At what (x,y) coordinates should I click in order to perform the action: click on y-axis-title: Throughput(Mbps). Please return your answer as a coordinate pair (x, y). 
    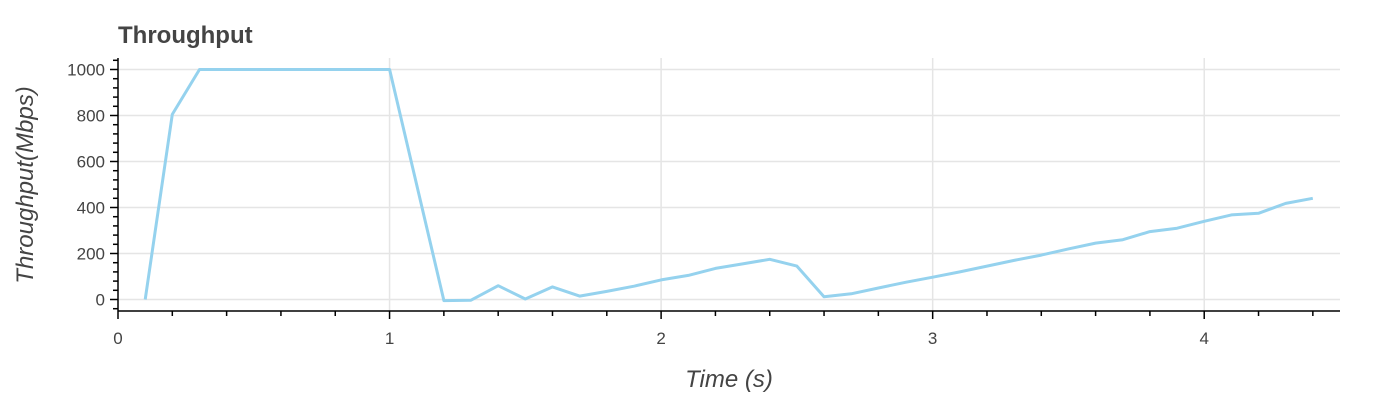
    Looking at the image, I should click on (25, 184).